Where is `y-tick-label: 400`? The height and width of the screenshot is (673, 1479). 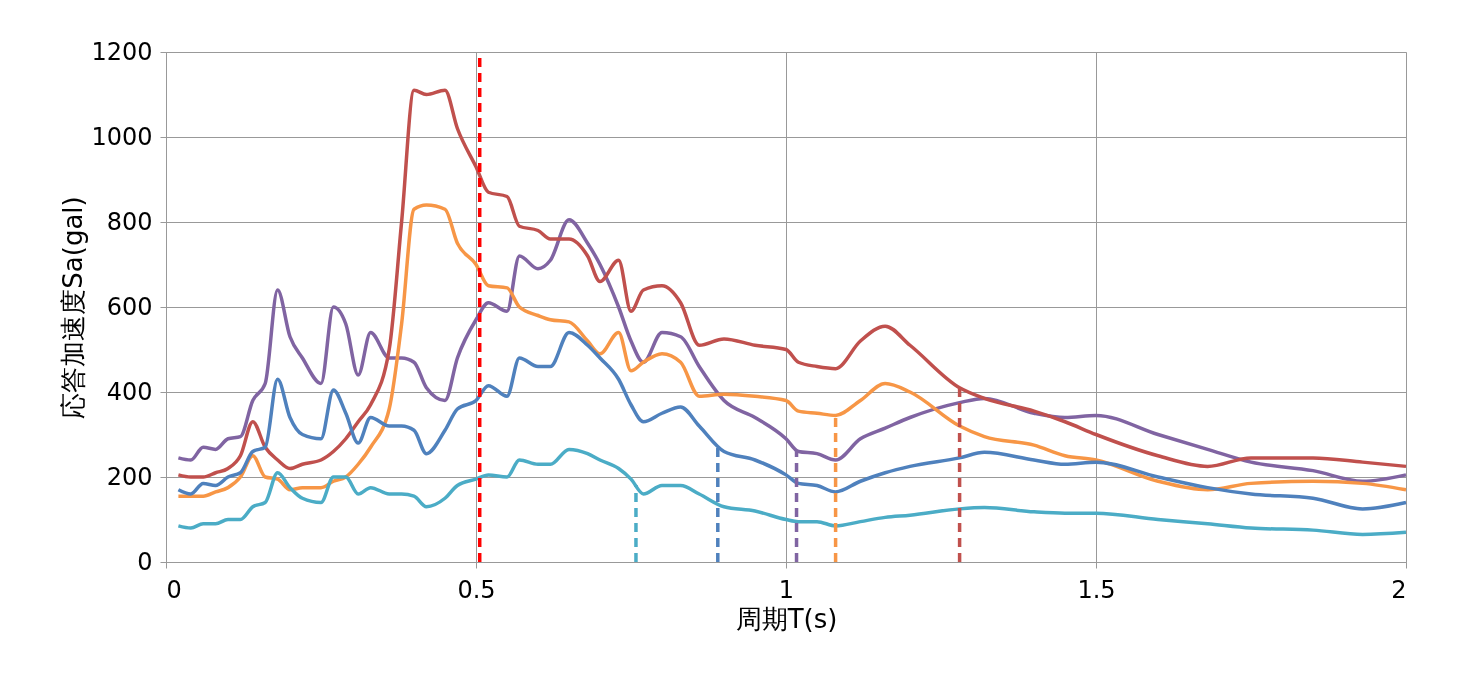 y-tick-label: 400 is located at coordinates (129, 391).